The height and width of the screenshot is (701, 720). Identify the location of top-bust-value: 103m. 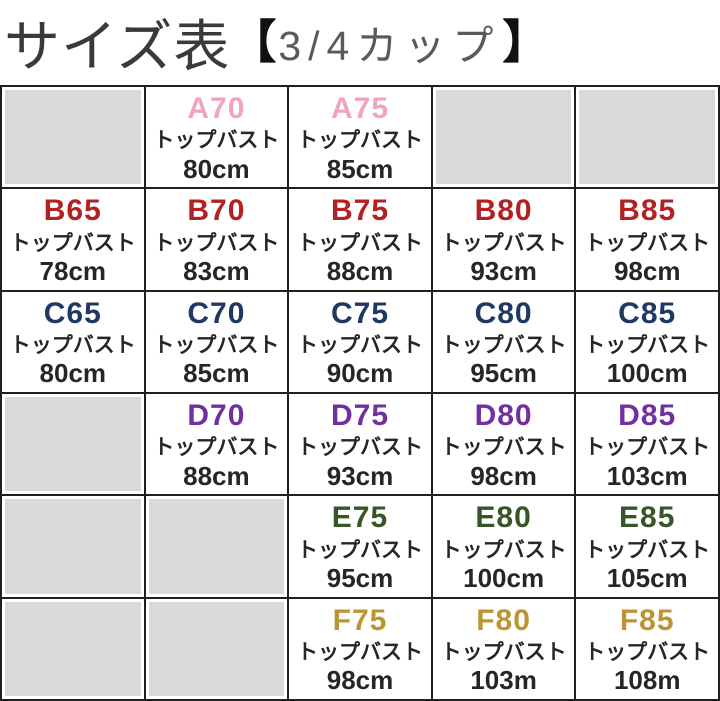
(503, 680).